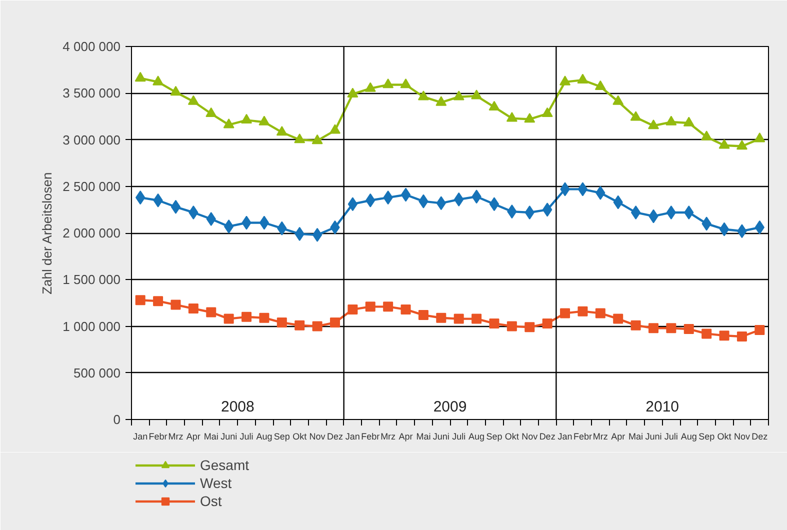  I want to click on annotation: 2010, so click(663, 407).